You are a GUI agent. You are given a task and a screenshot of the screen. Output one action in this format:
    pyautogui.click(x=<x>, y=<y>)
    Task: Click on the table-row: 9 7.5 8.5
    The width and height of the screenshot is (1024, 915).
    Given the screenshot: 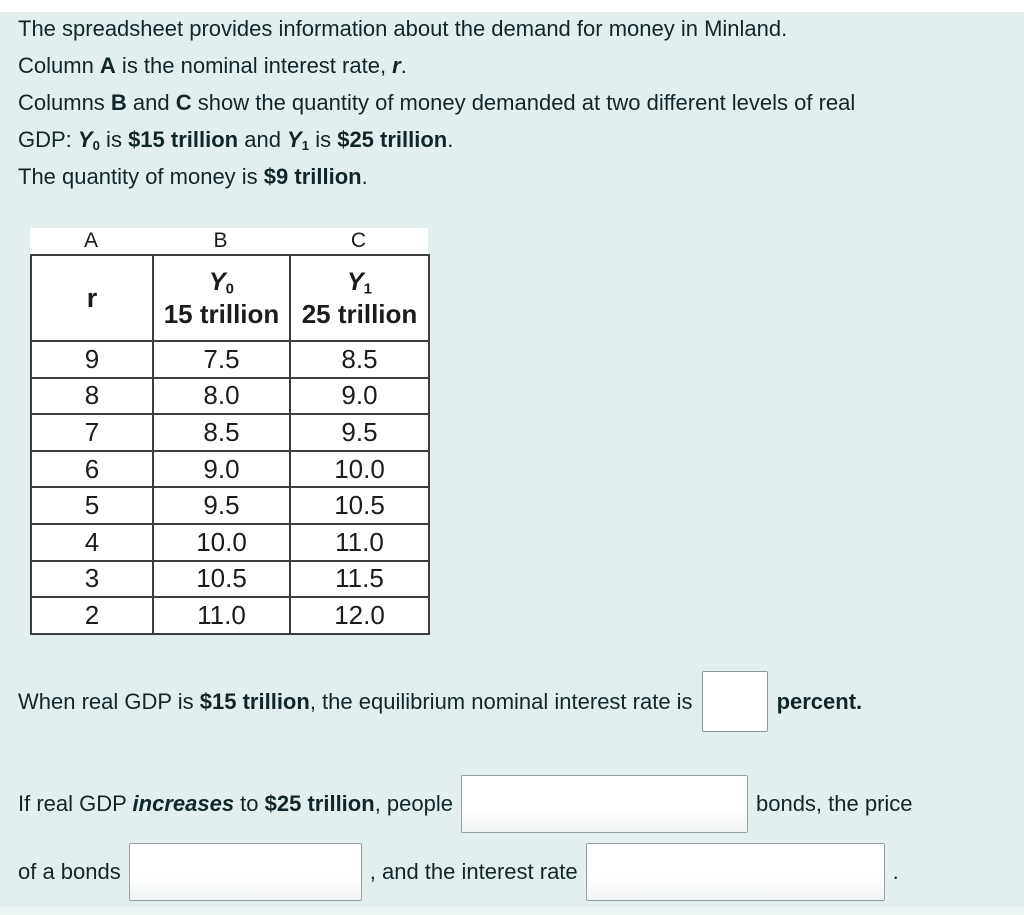 What is the action you would take?
    pyautogui.click(x=230, y=359)
    